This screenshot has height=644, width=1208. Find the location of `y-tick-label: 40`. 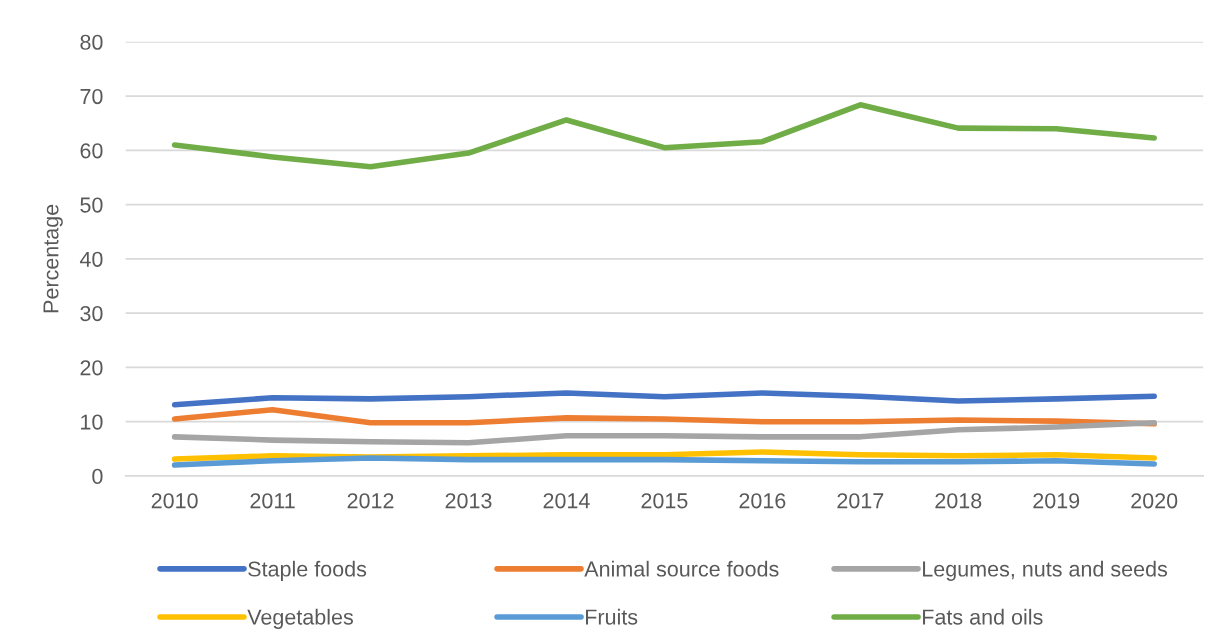

y-tick-label: 40 is located at coordinates (91, 259).